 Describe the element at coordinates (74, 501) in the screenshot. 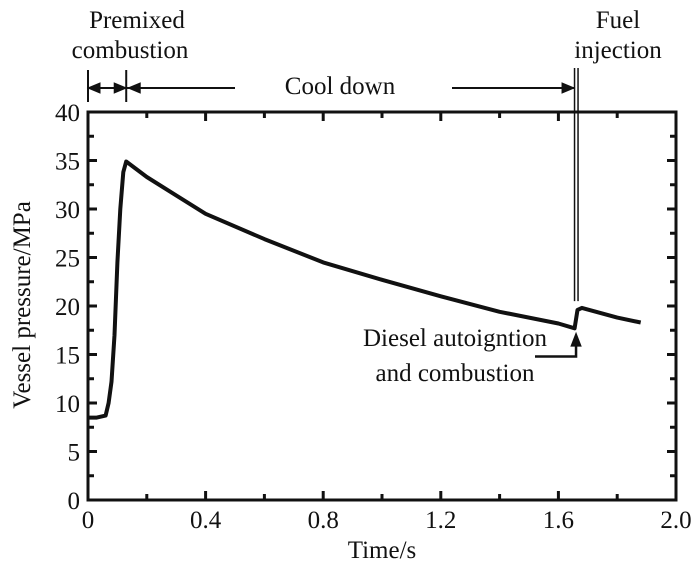

I see `y-tick-label: 0` at that location.